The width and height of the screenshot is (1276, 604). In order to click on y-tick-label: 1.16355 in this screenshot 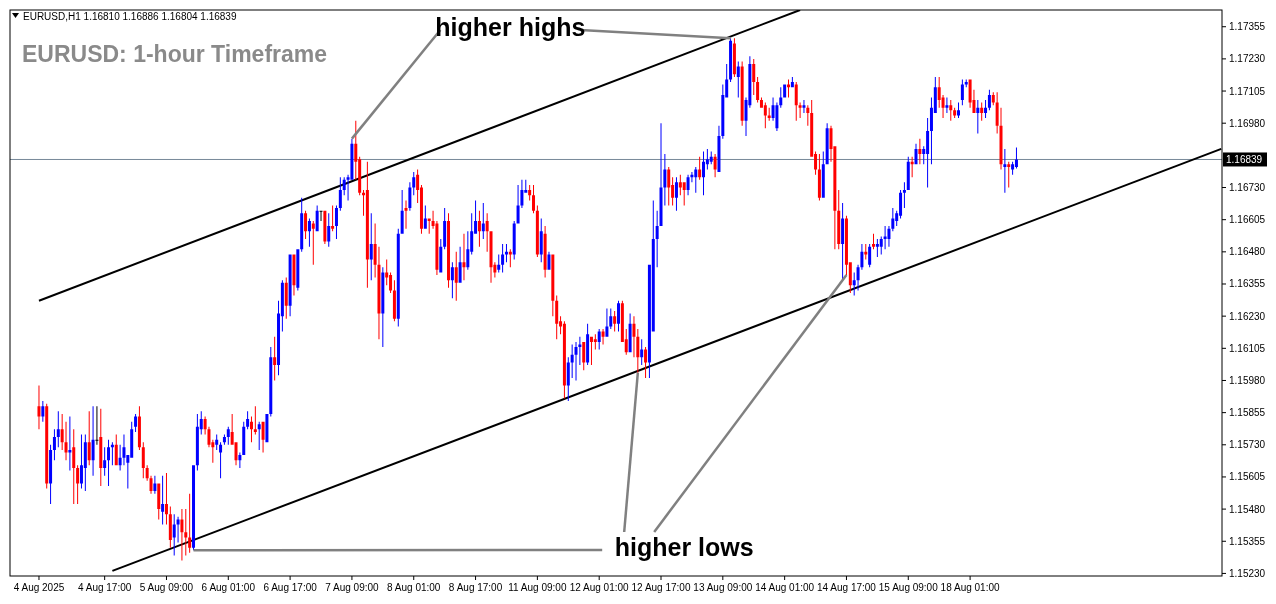, I will do `click(1247, 284)`.